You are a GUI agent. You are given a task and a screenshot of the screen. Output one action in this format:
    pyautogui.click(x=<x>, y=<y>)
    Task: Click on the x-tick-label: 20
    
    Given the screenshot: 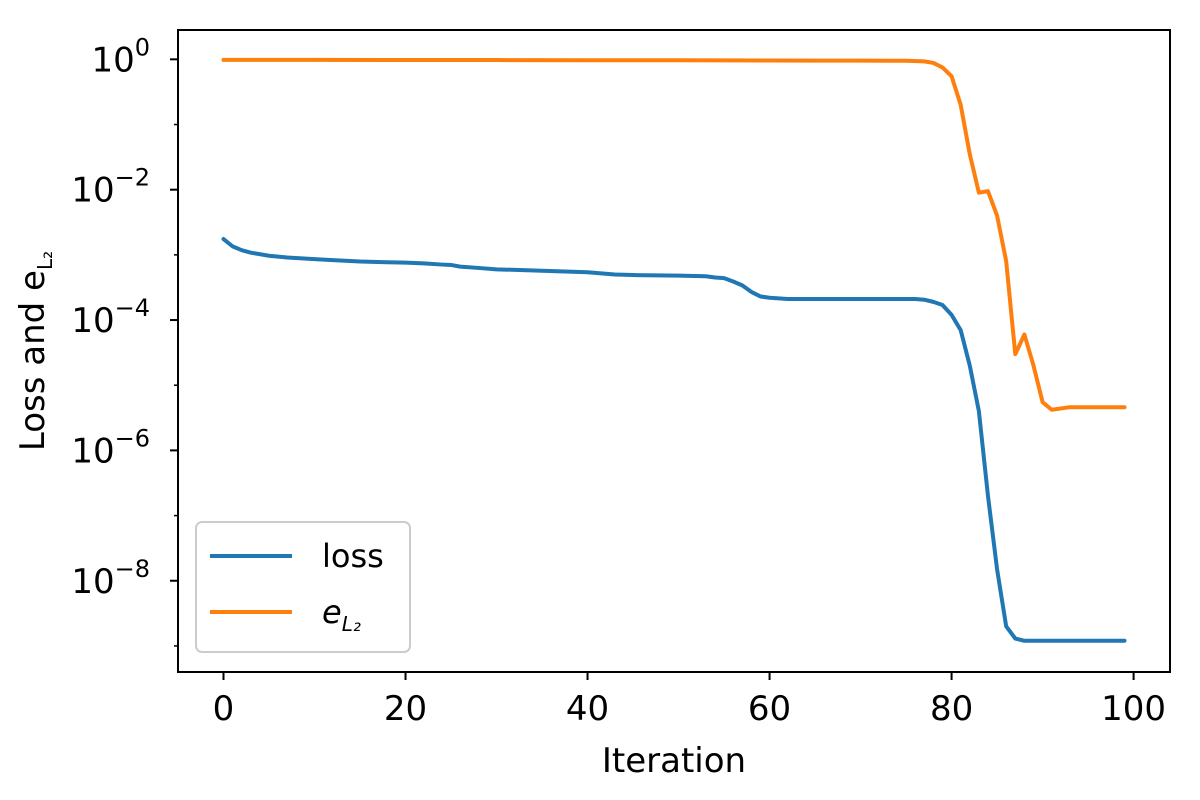 What is the action you would take?
    pyautogui.click(x=405, y=709)
    